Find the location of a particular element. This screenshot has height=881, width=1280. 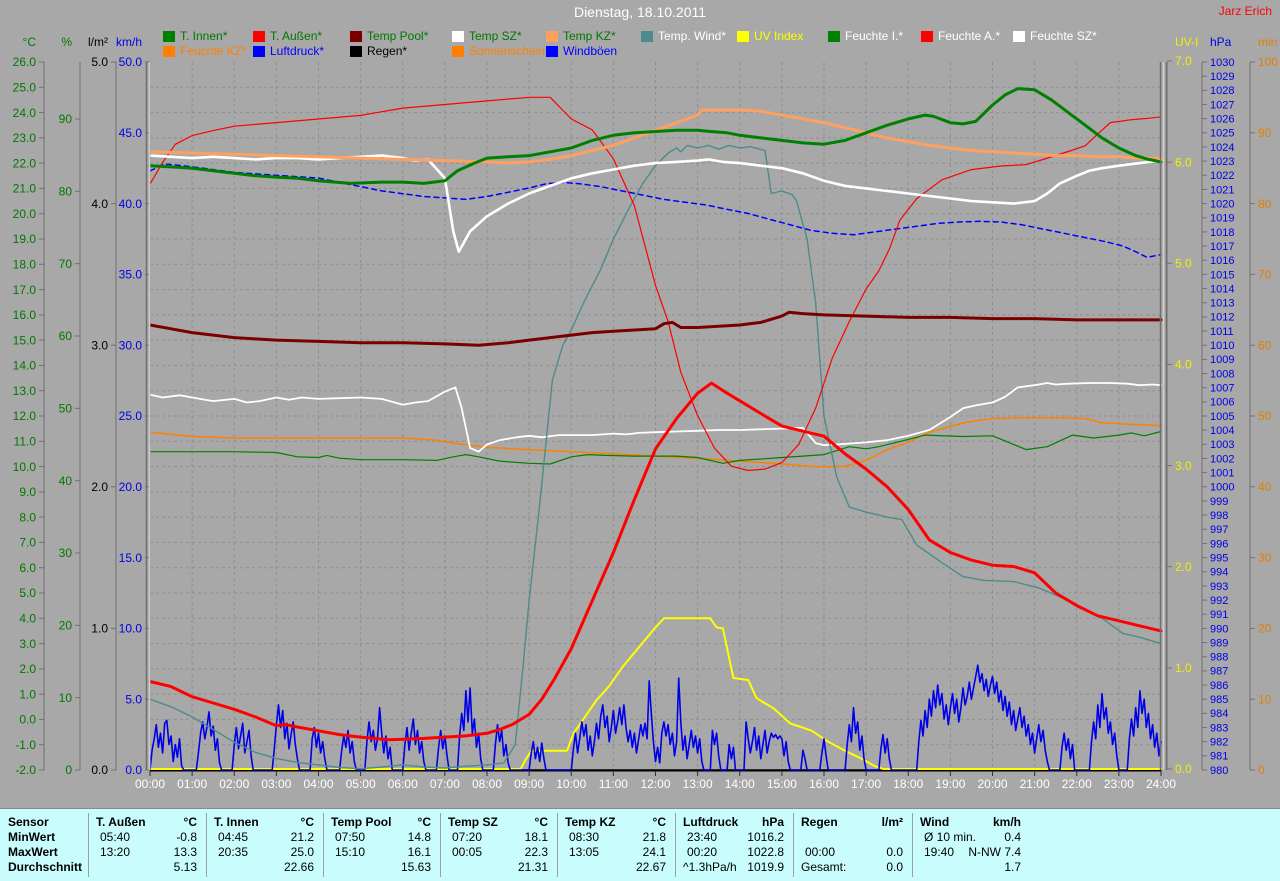

legend-label: UV Index is located at coordinates (779, 36).